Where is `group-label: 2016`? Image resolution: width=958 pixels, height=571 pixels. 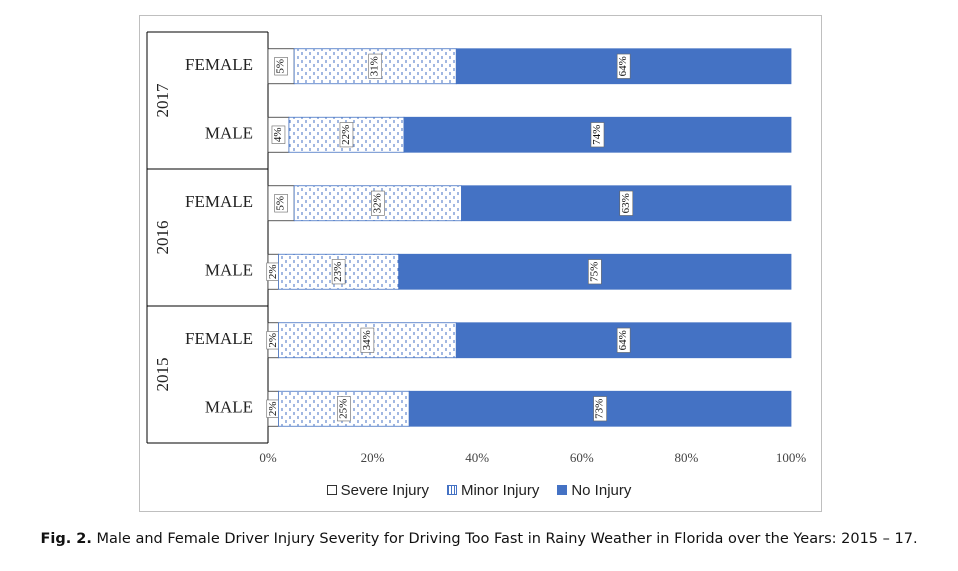 group-label: 2016 is located at coordinates (162, 238).